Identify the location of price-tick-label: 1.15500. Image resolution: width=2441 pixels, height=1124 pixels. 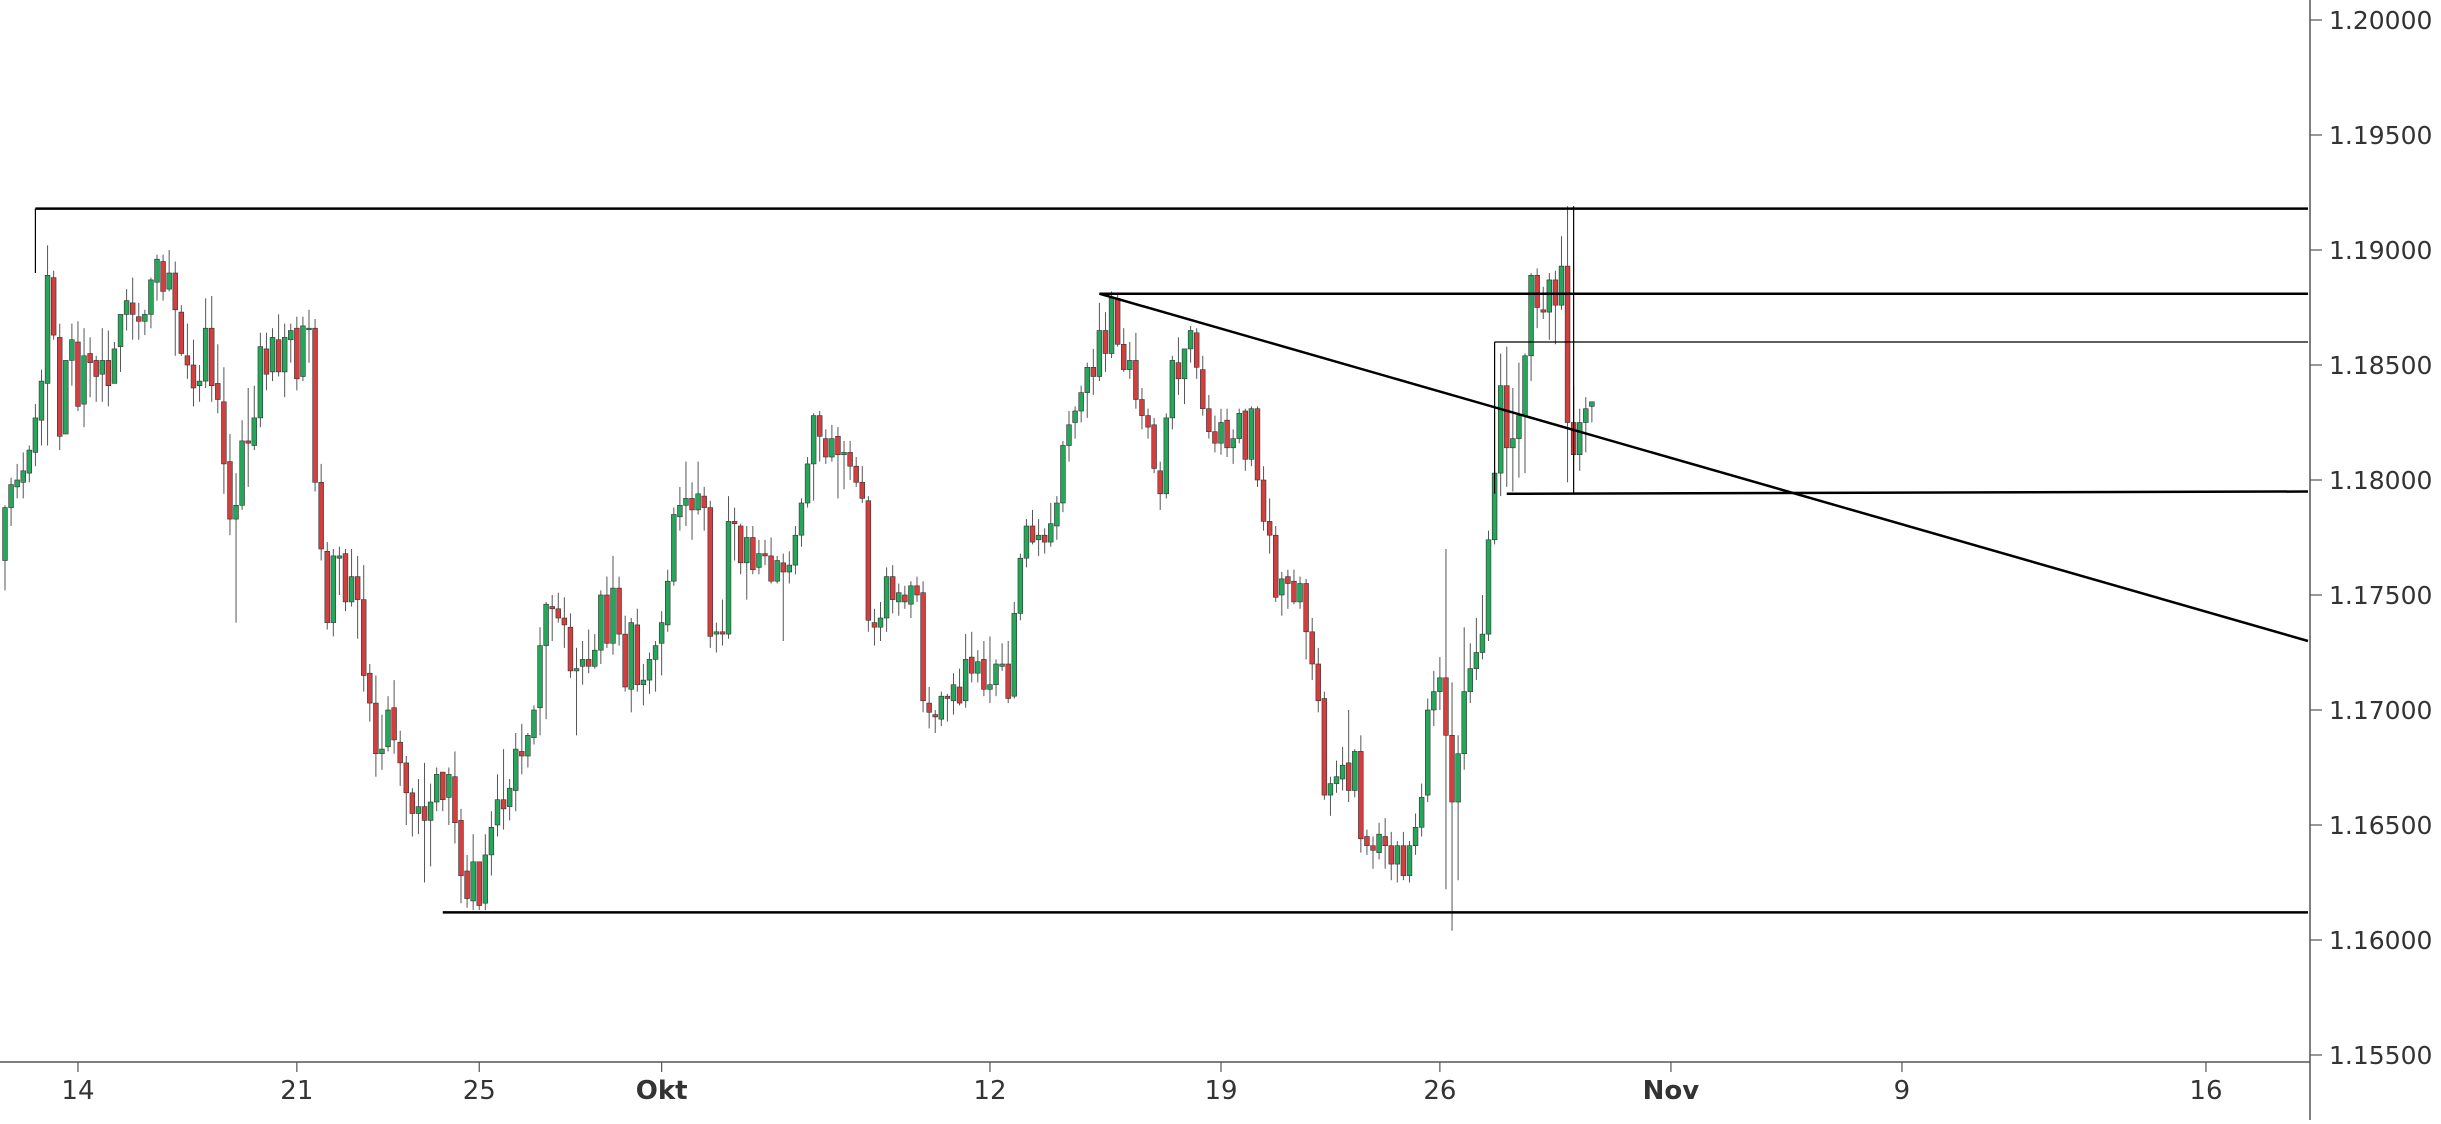
(2380, 1055).